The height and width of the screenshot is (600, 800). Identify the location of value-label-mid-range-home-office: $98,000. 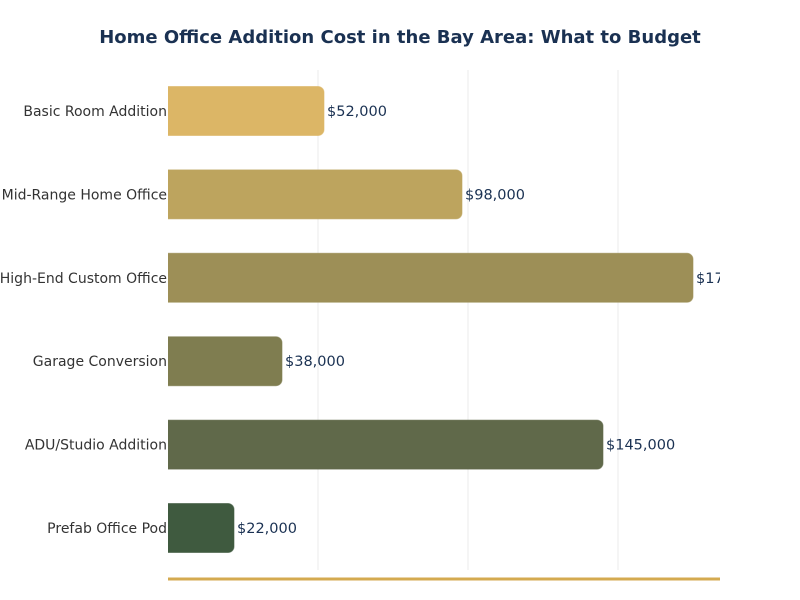
(495, 195).